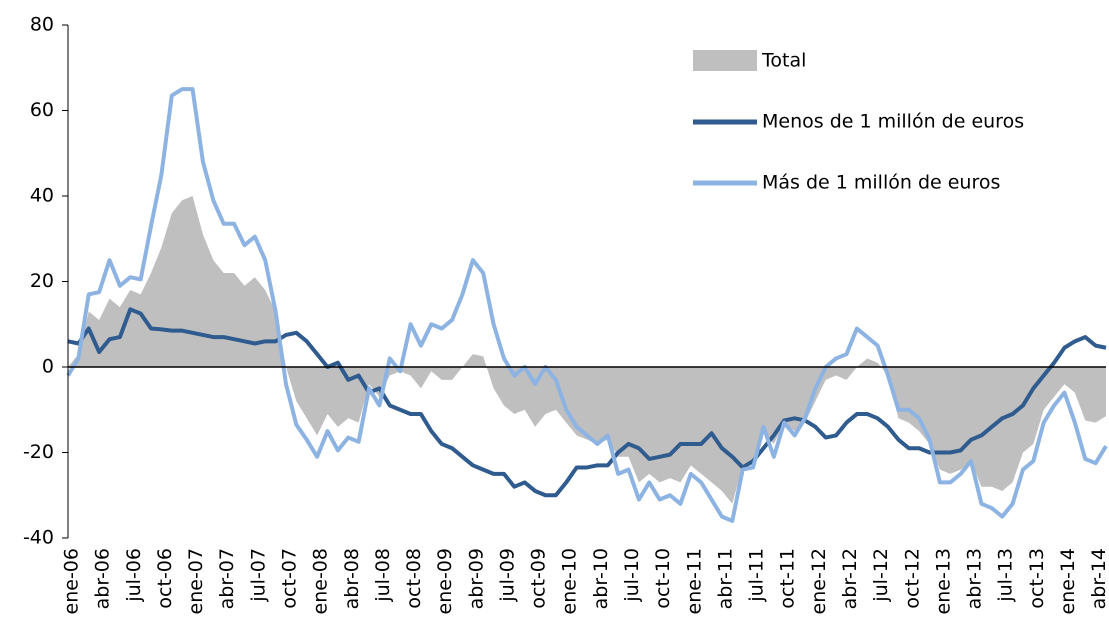  What do you see at coordinates (912, 578) in the screenshot?
I see `x-tick-label: oct-12` at bounding box center [912, 578].